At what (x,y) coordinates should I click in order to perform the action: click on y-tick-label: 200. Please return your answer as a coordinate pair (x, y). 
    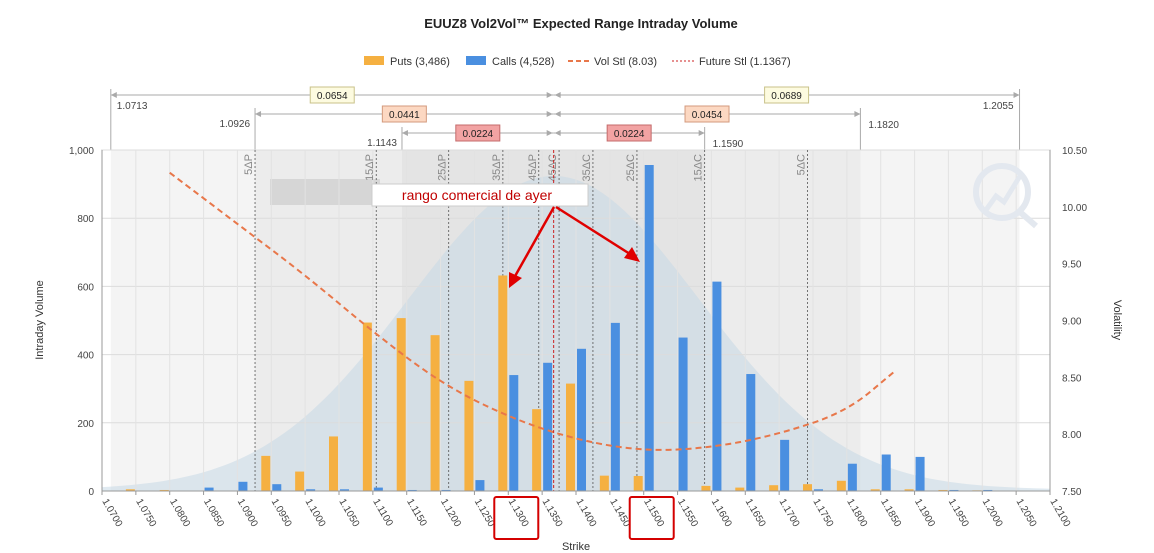
    Looking at the image, I should click on (85, 424).